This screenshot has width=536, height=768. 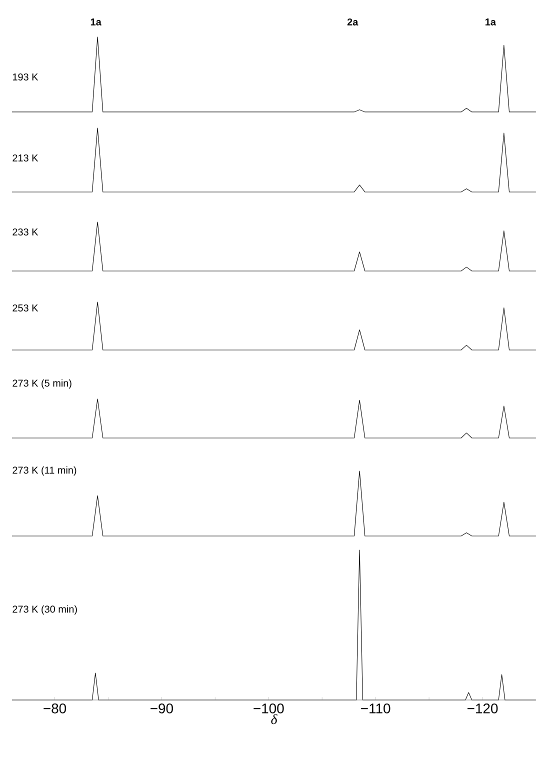 What do you see at coordinates (161, 709) in the screenshot?
I see `x-tick-label: −90` at bounding box center [161, 709].